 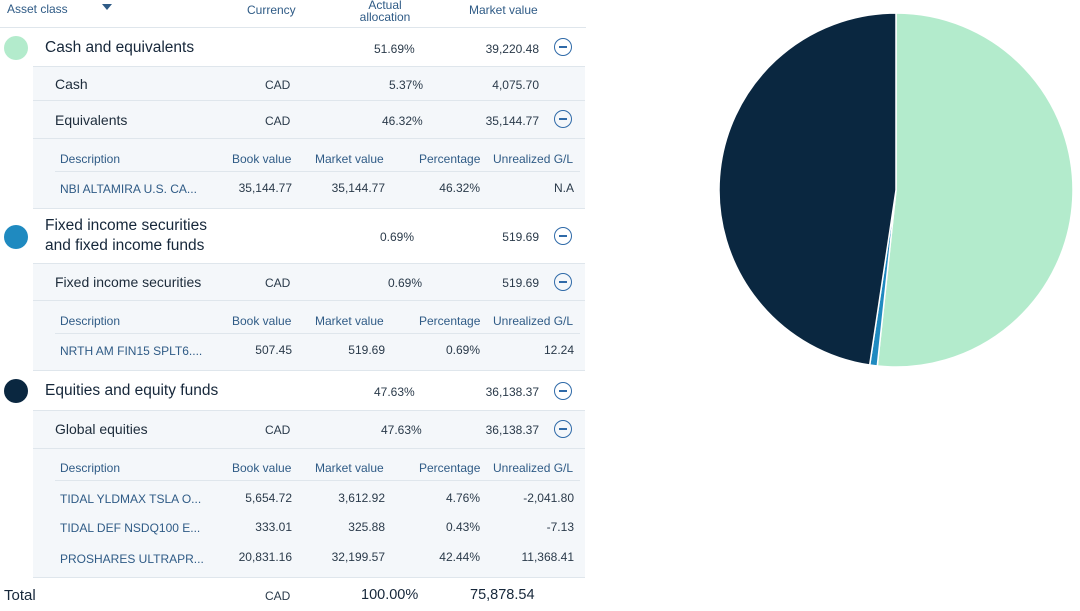 What do you see at coordinates (20, 595) in the screenshot?
I see `total-label: Total` at bounding box center [20, 595].